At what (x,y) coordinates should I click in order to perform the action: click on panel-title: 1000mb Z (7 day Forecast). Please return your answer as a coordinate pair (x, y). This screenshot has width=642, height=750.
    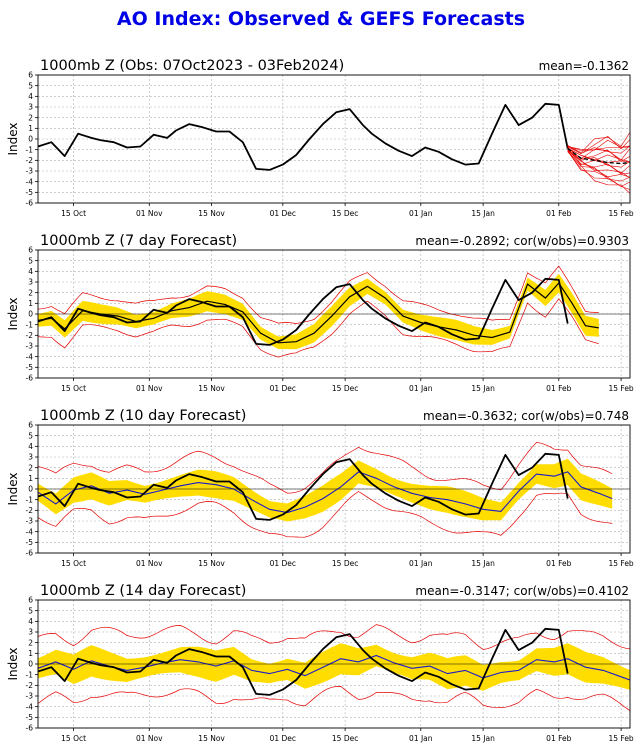
    Looking at the image, I should click on (138, 241).